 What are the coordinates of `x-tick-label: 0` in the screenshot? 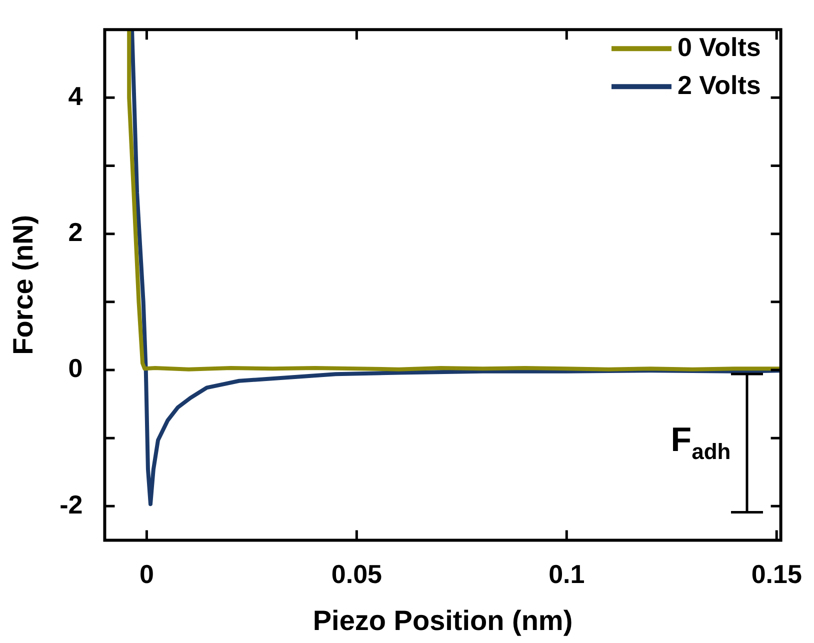 It's located at (146, 573).